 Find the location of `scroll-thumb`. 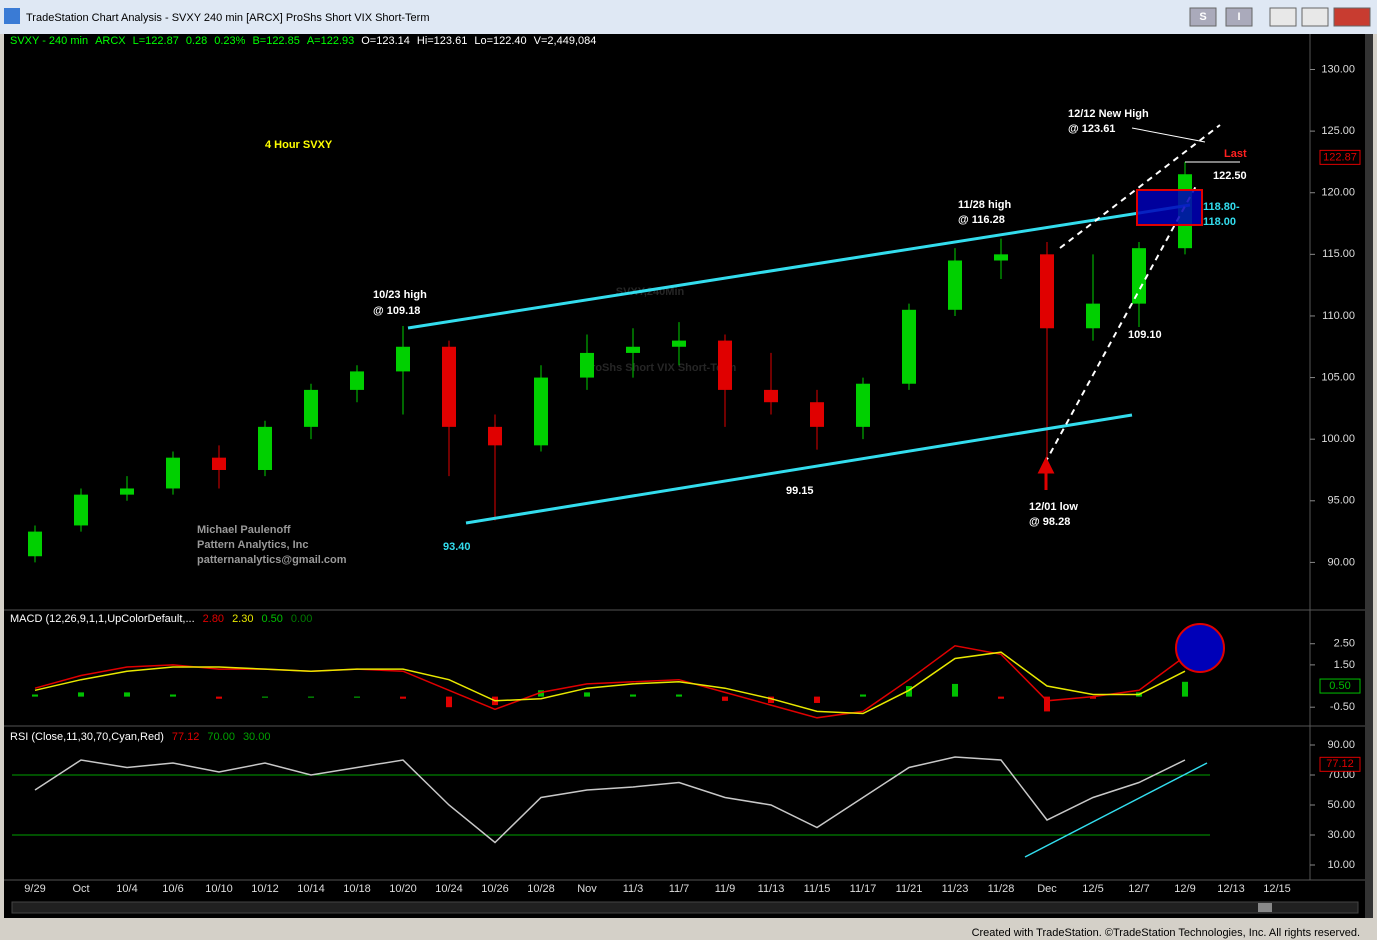

scroll-thumb is located at coordinates (1265, 907).